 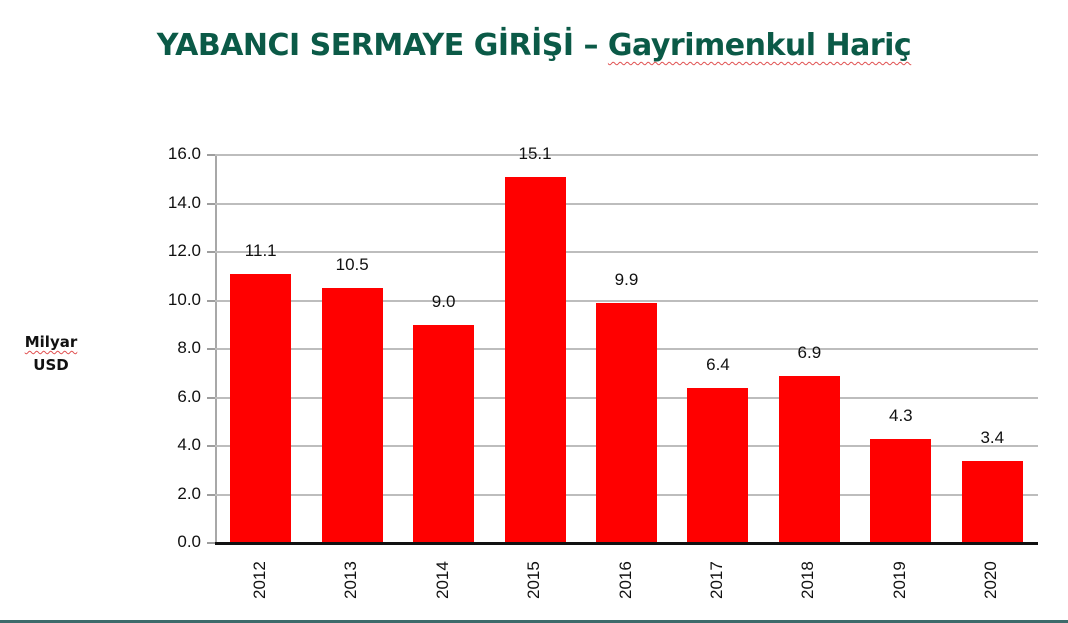 I want to click on data-label-2016: 9.9, so click(x=626, y=279).